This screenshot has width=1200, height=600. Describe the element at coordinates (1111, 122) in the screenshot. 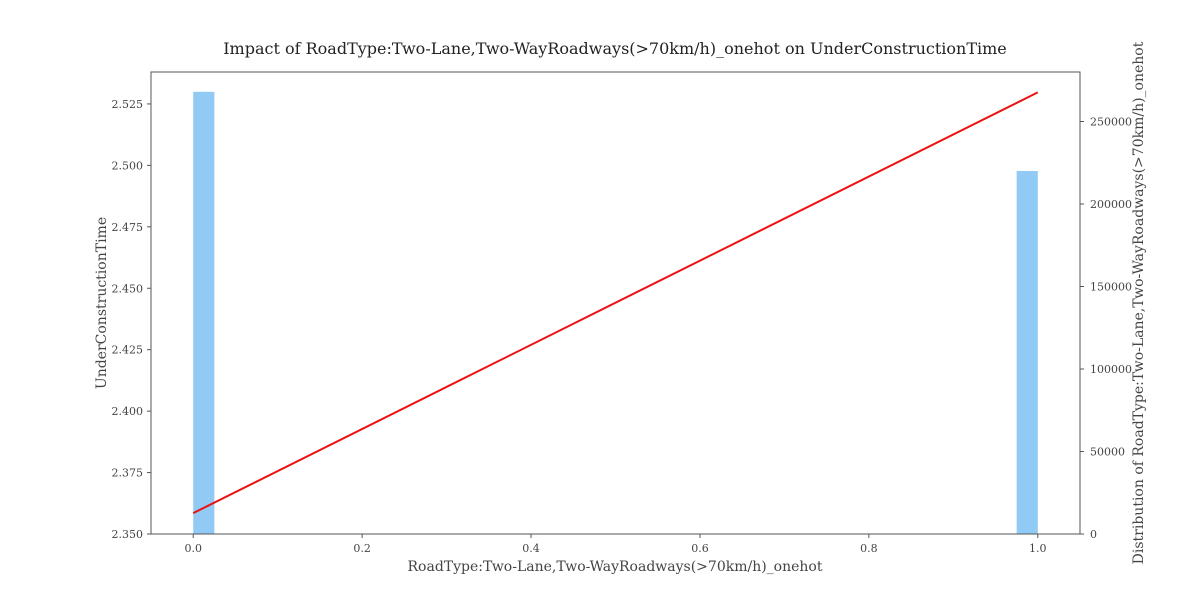

I see `y-right-tick-label: 250000` at that location.